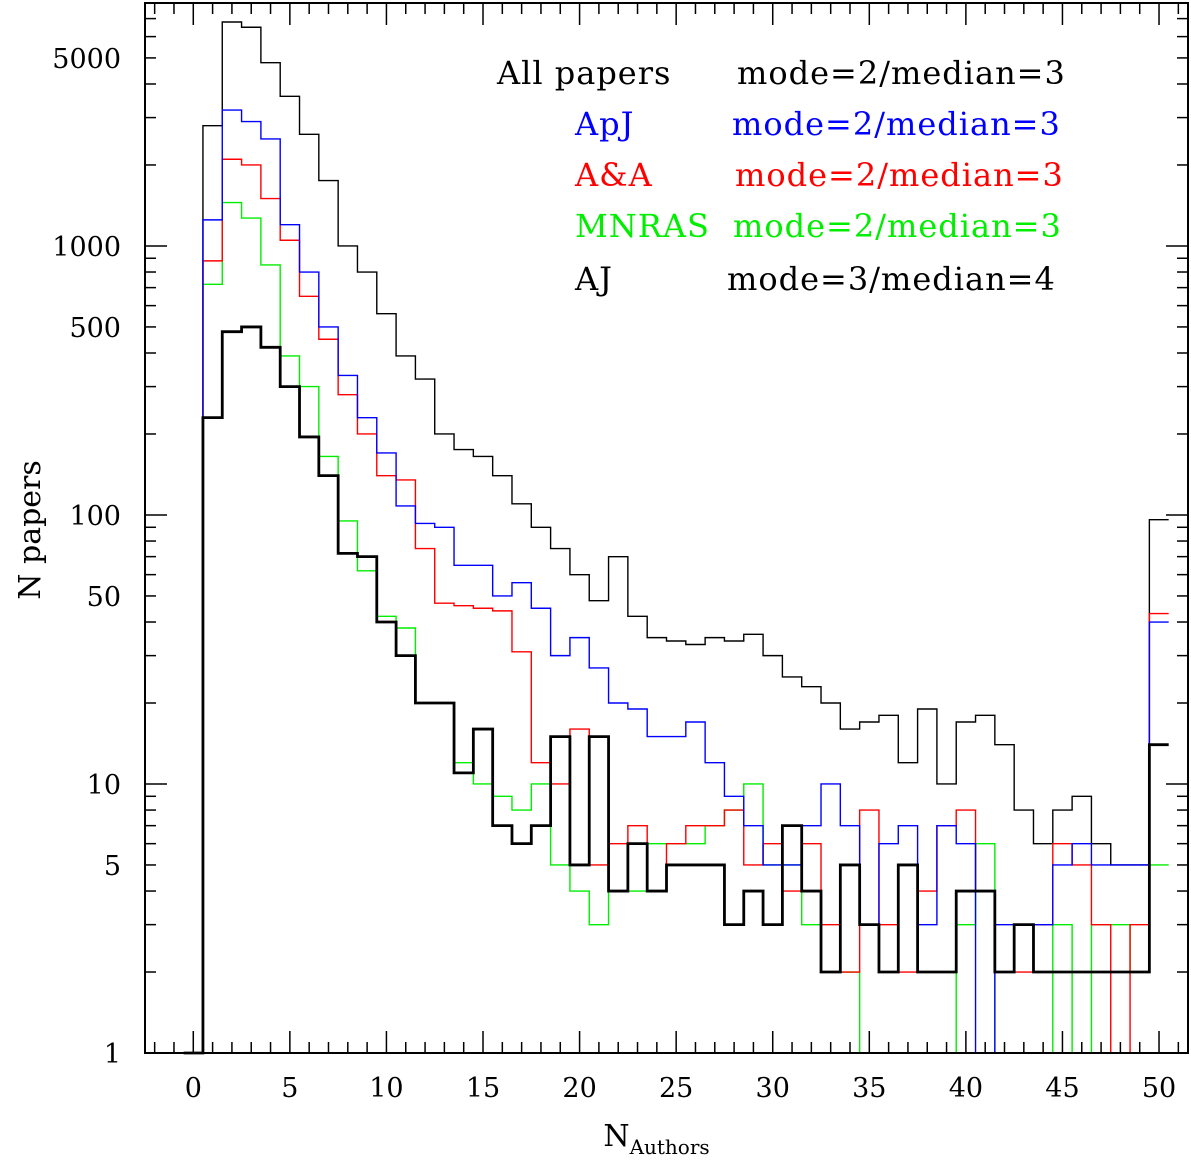 The image size is (1191, 1163). Describe the element at coordinates (112, 866) in the screenshot. I see `y-tick-label: 5` at that location.